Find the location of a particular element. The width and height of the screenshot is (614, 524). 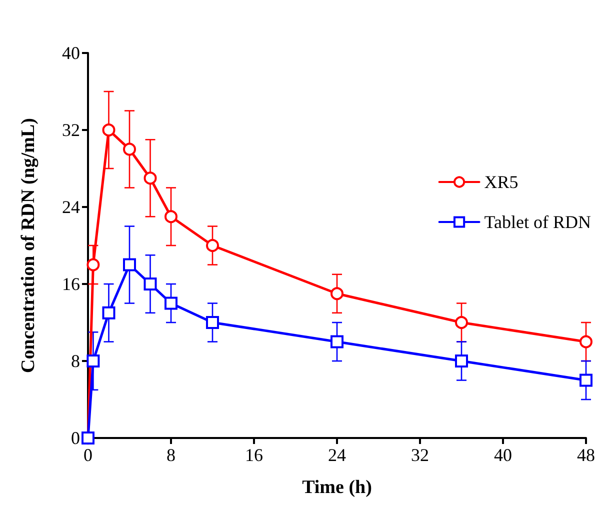

x-tick-label: 40 is located at coordinates (503, 455).